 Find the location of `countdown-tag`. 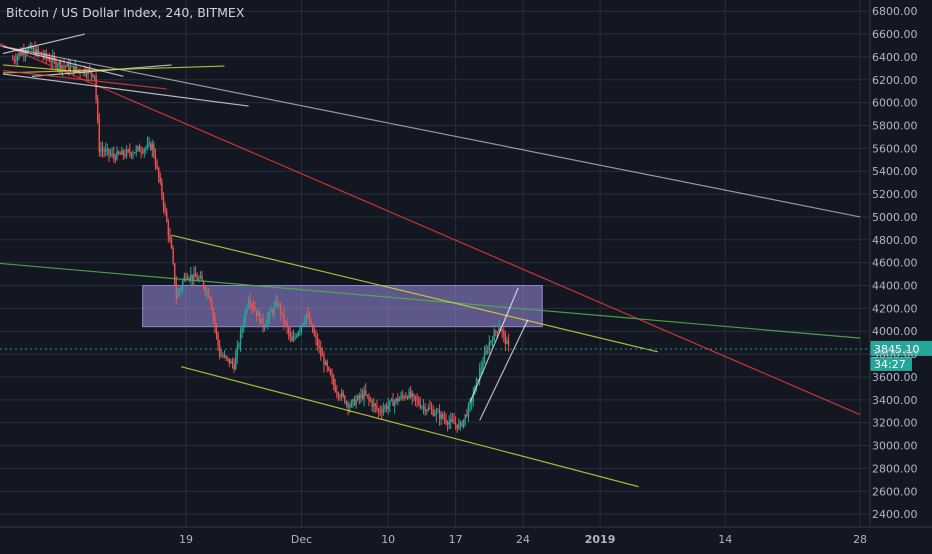

countdown-tag is located at coordinates (891, 363).